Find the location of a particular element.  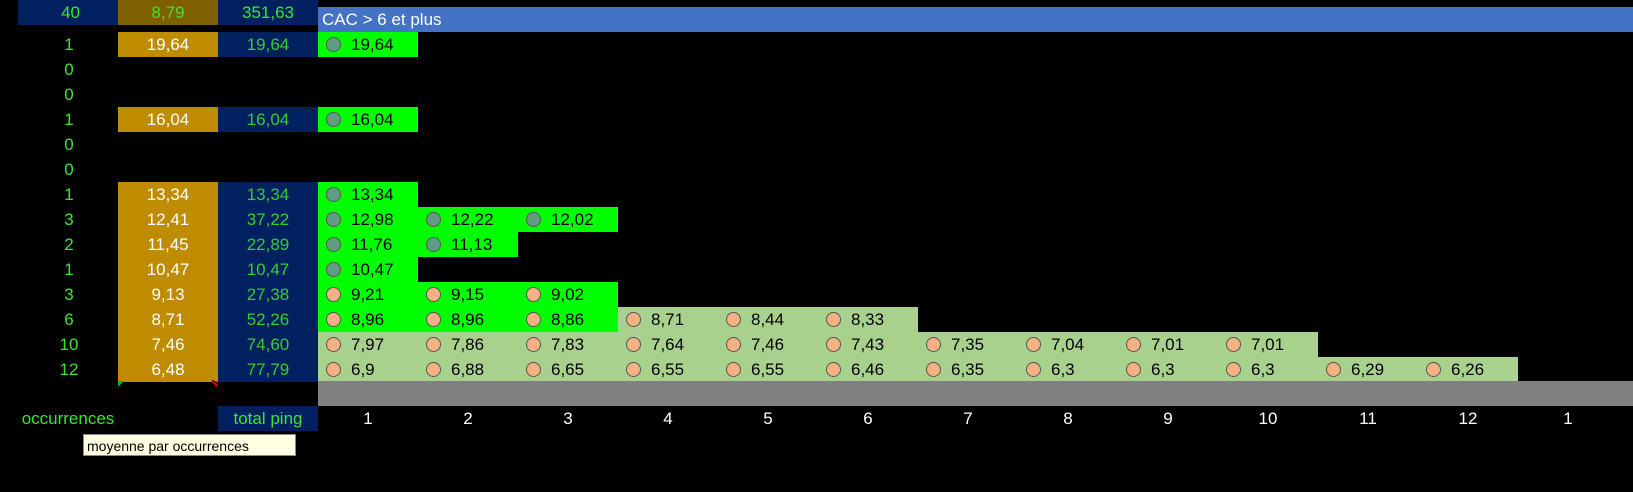

ping-cell: 7,86 is located at coordinates (468, 344).